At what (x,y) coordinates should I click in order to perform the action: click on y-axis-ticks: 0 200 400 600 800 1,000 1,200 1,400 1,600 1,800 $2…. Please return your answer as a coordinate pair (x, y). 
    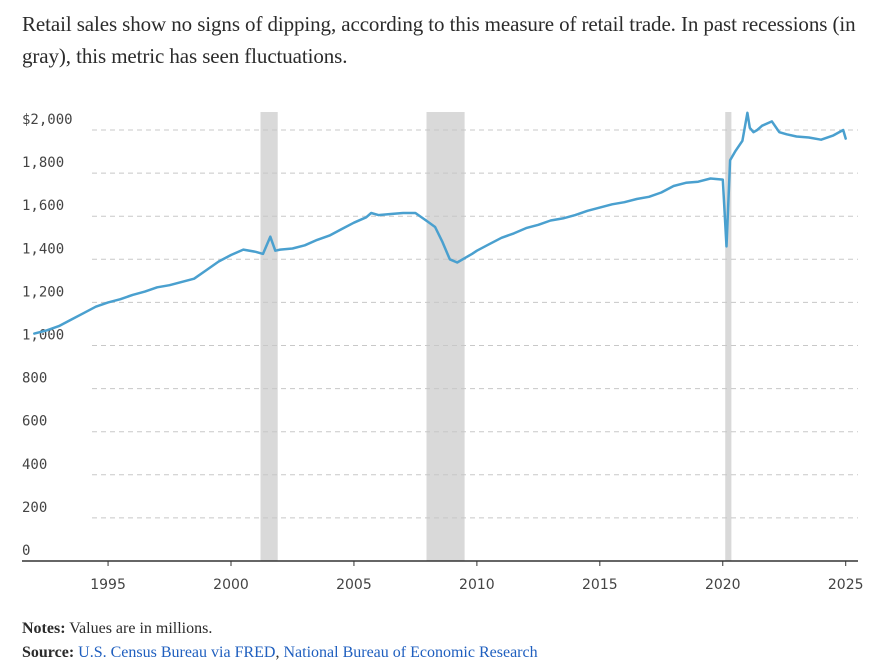
    Looking at the image, I should click on (47, 335).